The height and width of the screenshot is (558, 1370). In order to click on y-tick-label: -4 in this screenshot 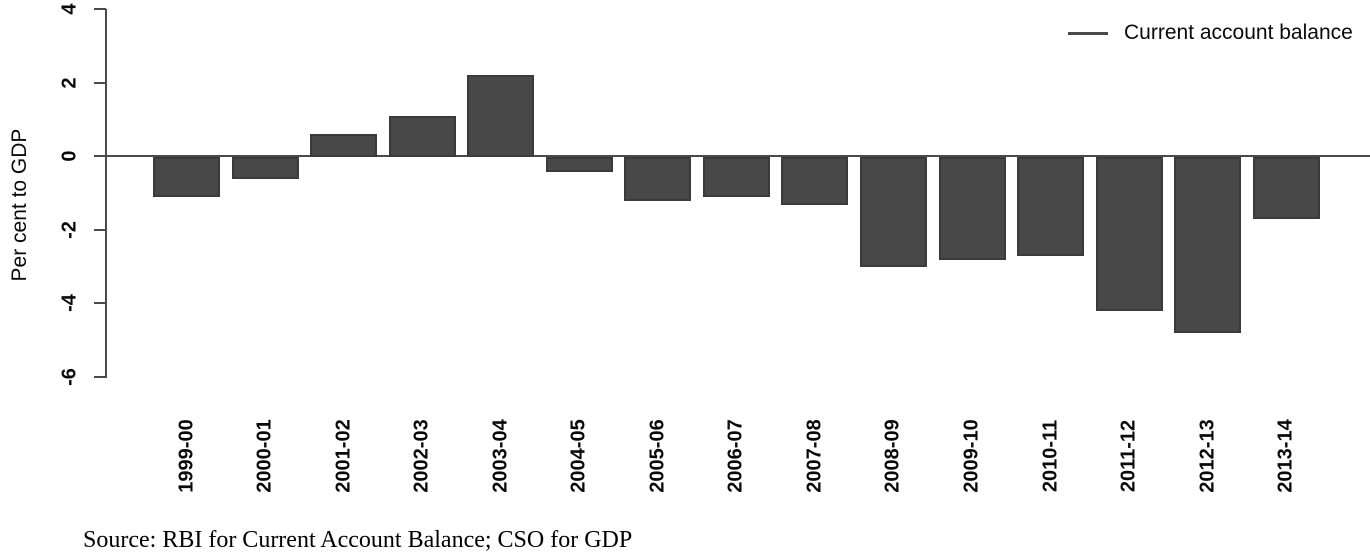, I will do `click(69, 303)`.